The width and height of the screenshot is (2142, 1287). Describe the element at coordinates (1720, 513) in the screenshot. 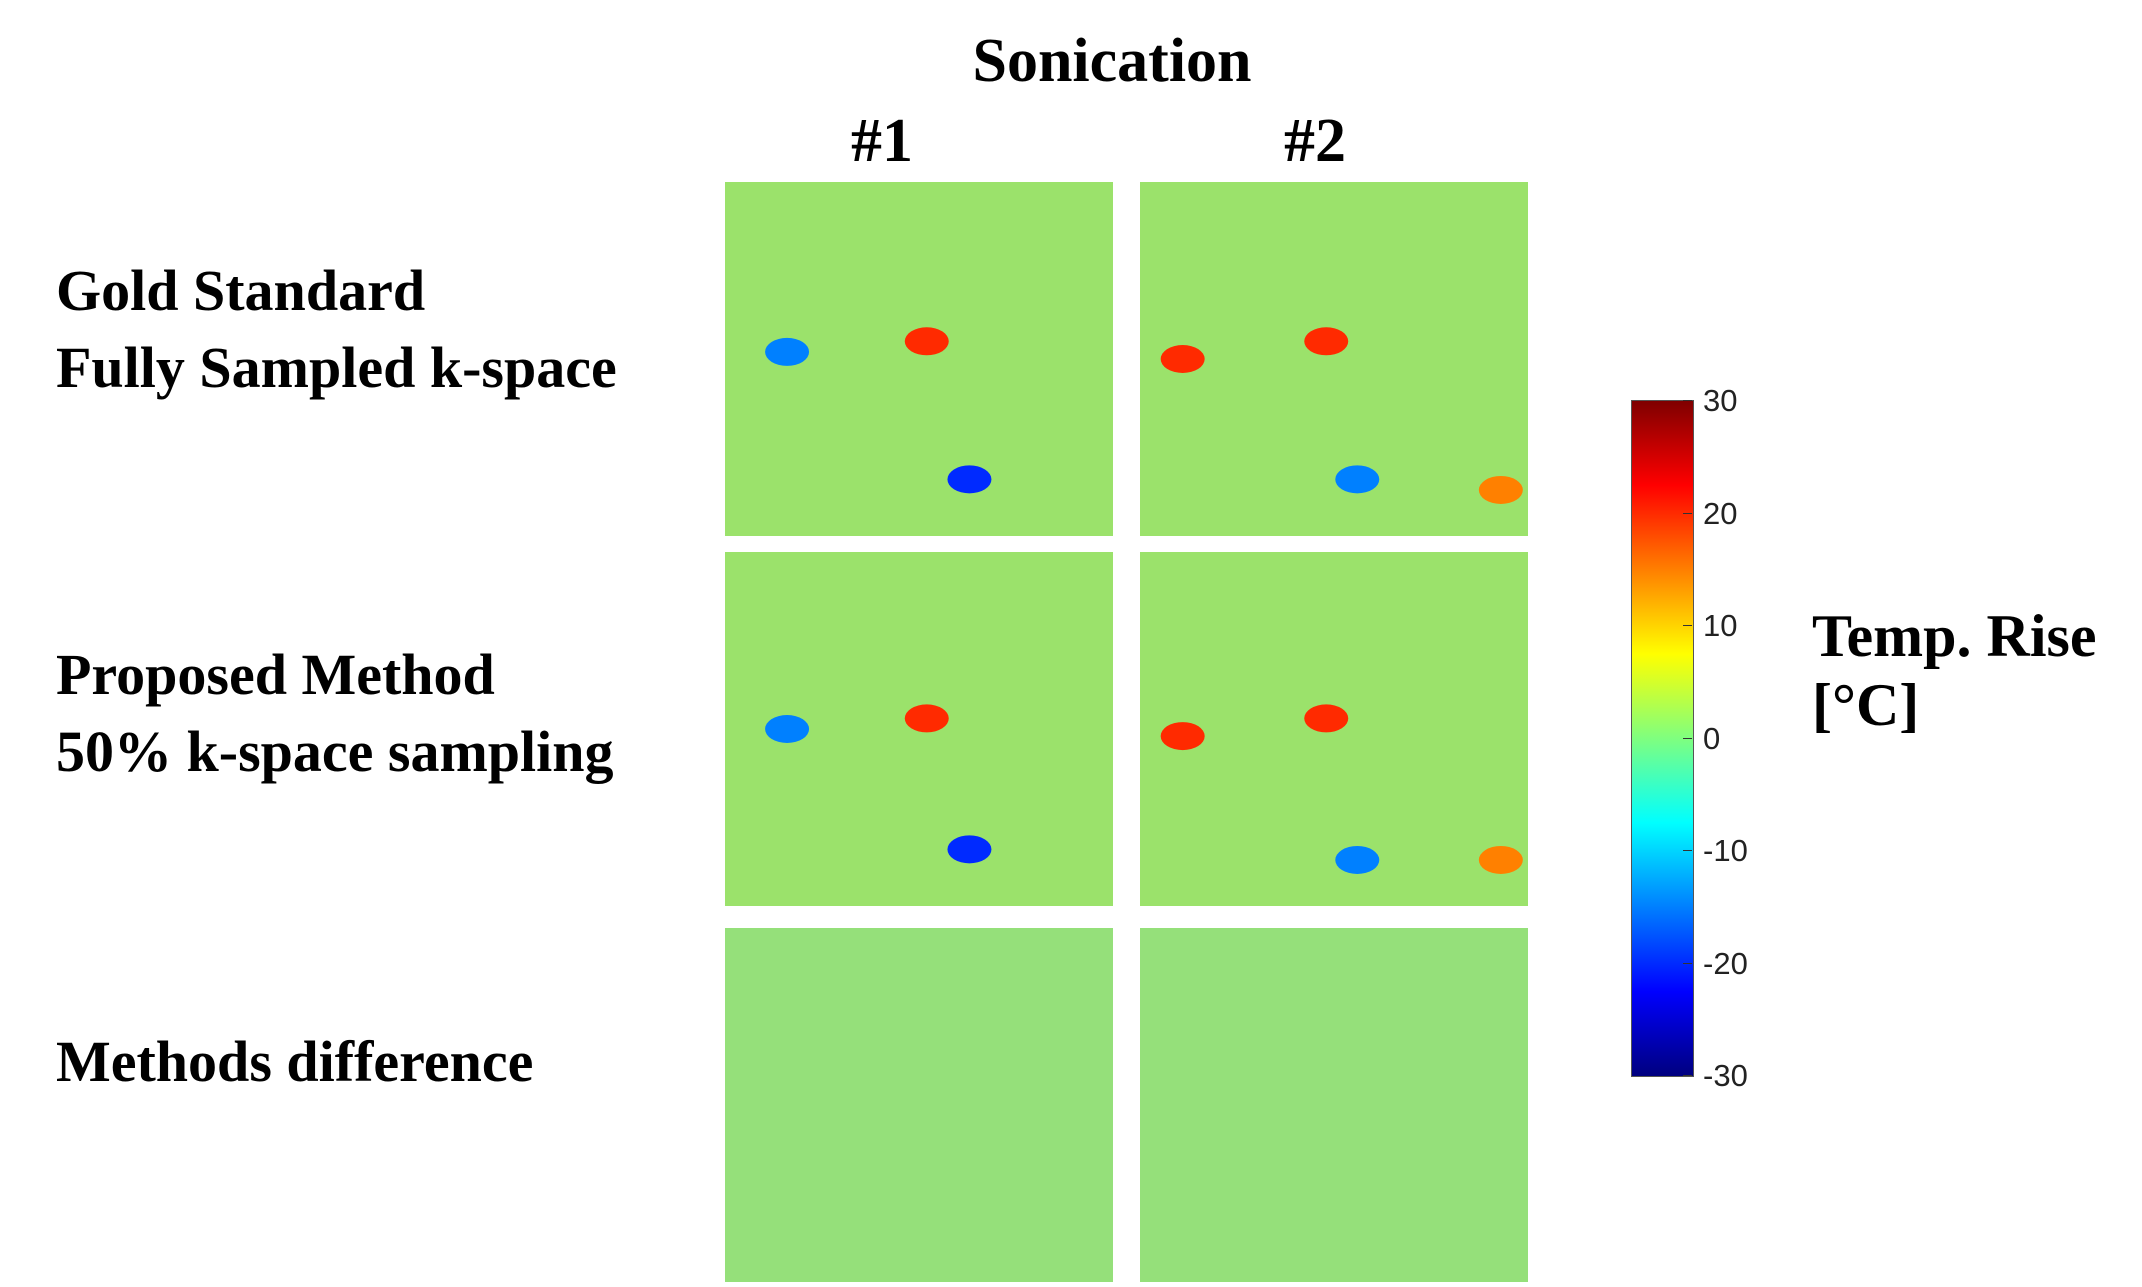

I see `colorbar-tick-label: 20` at that location.